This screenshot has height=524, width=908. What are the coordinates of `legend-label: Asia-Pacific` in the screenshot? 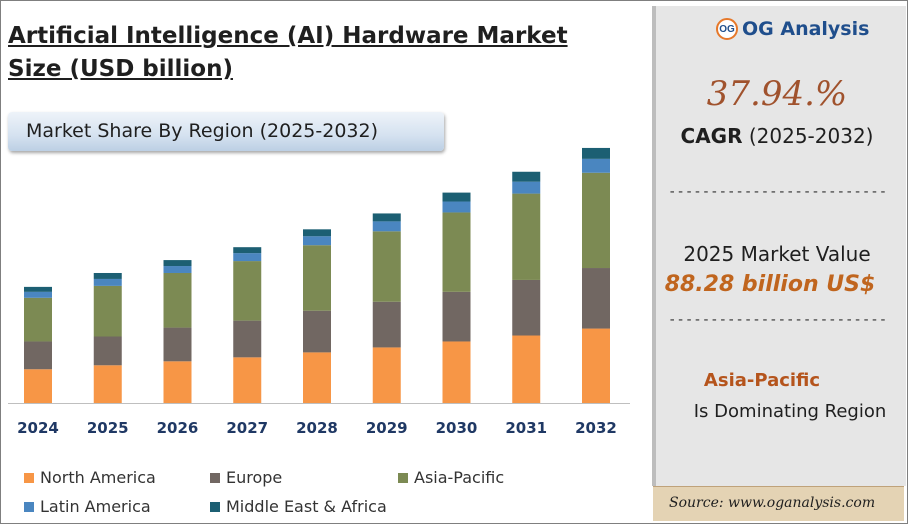 It's located at (459, 477).